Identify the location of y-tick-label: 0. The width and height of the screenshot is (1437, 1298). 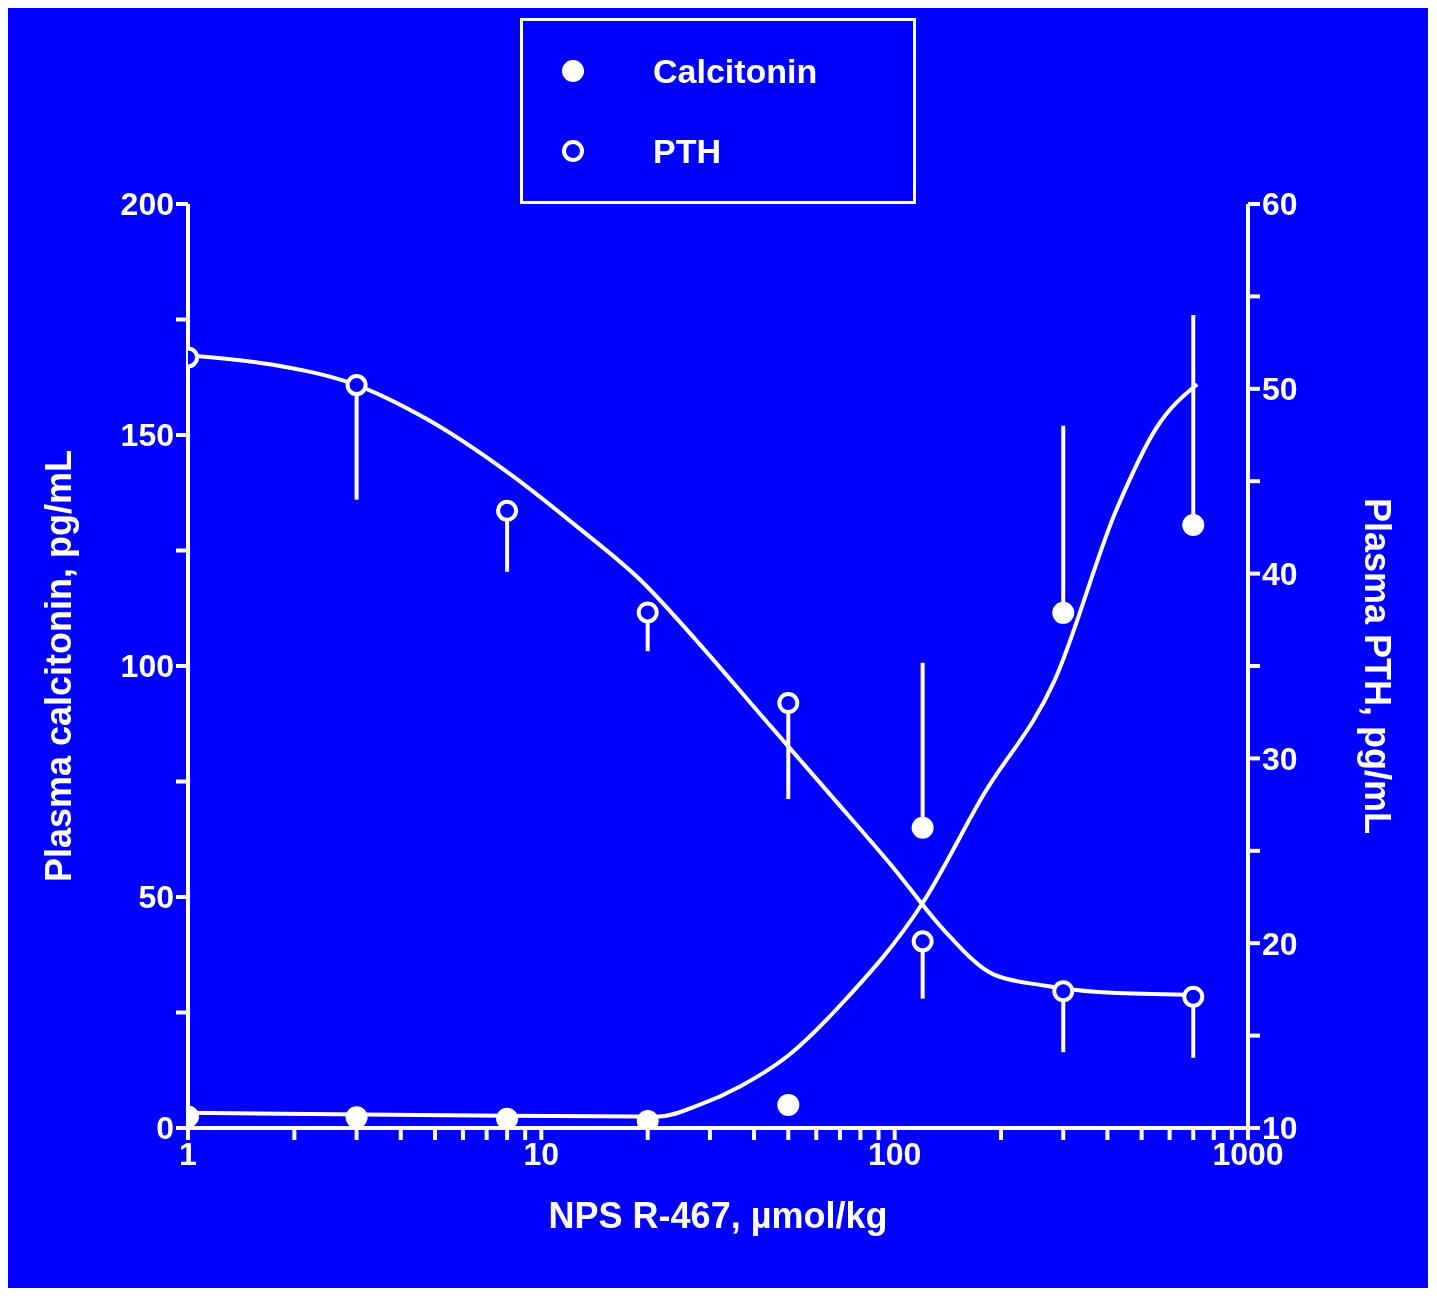
(165, 1128).